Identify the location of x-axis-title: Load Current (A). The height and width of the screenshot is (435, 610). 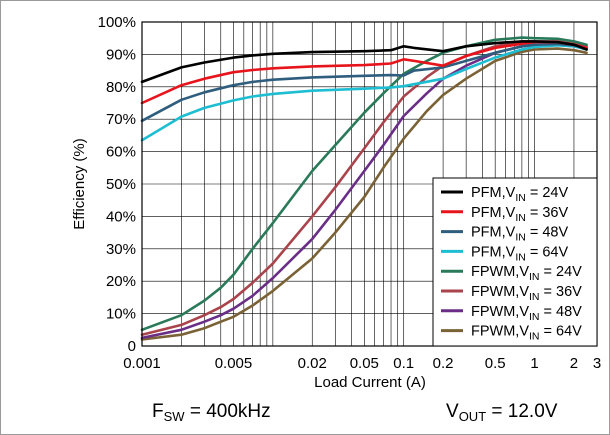
(370, 382).